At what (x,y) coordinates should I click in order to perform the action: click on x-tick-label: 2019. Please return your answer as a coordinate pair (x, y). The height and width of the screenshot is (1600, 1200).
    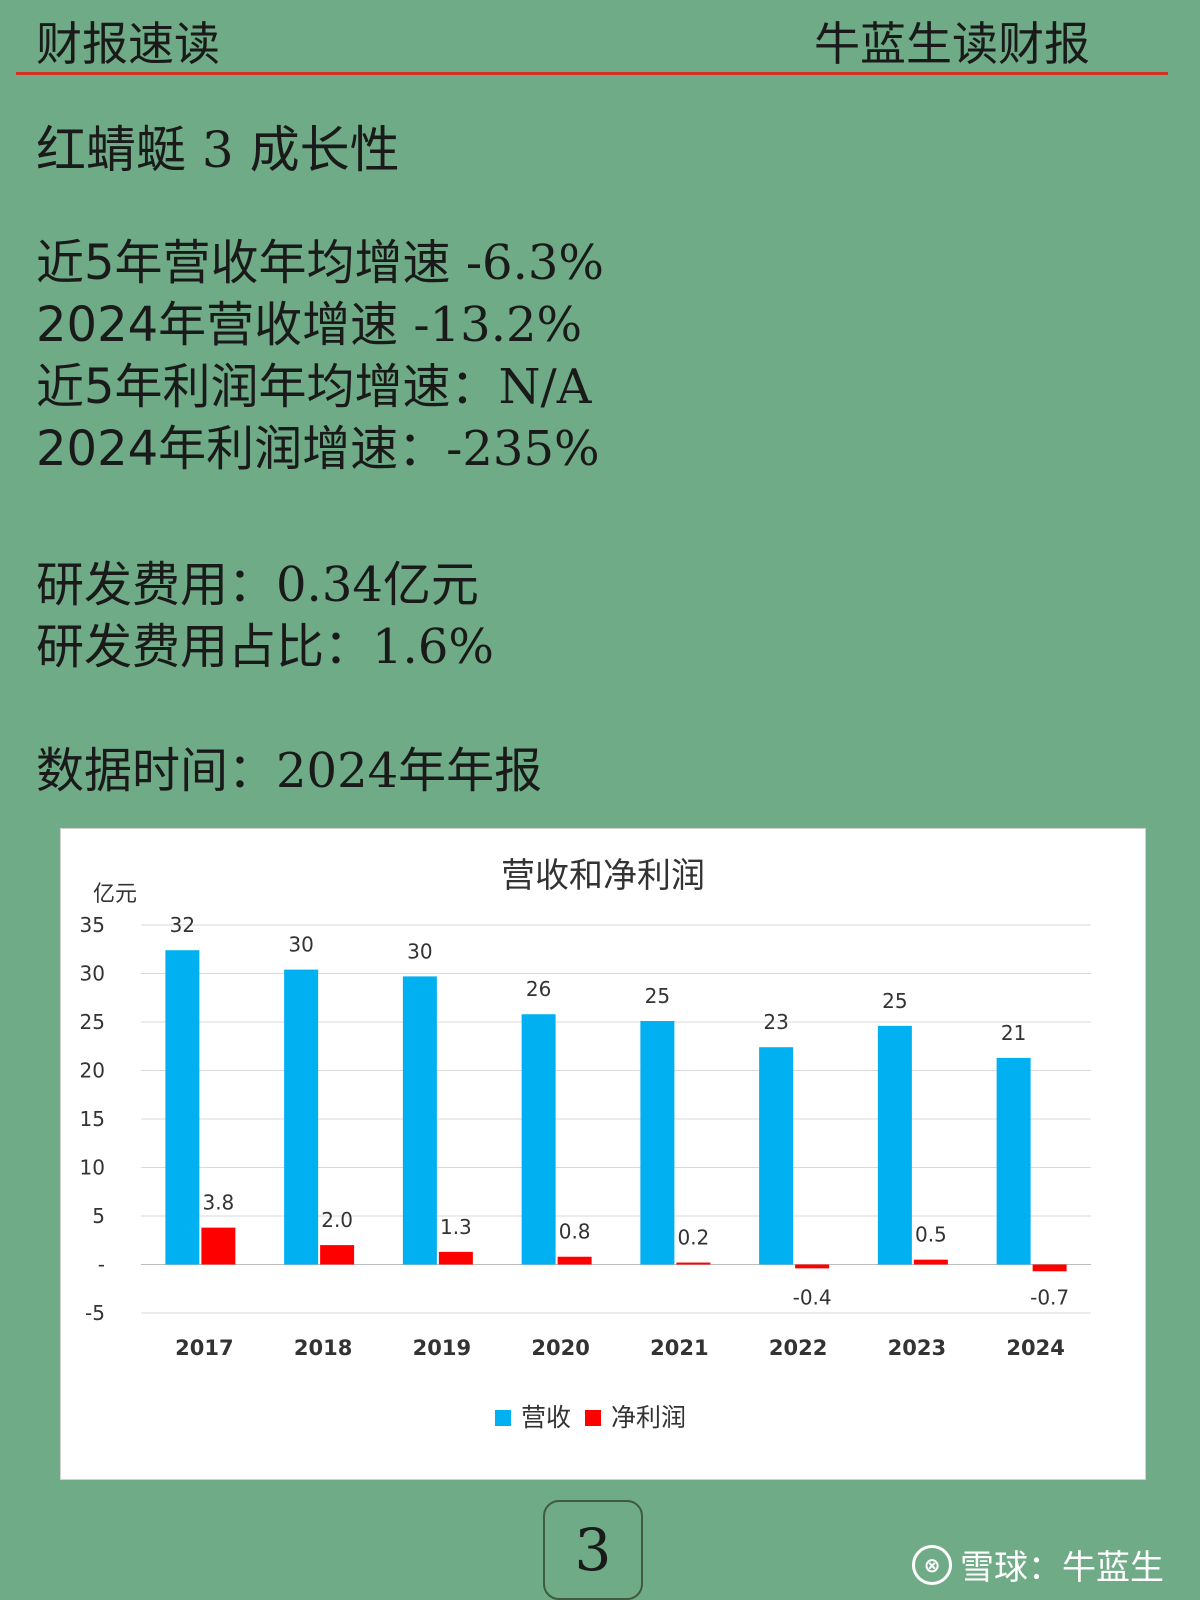
    Looking at the image, I should click on (442, 1348).